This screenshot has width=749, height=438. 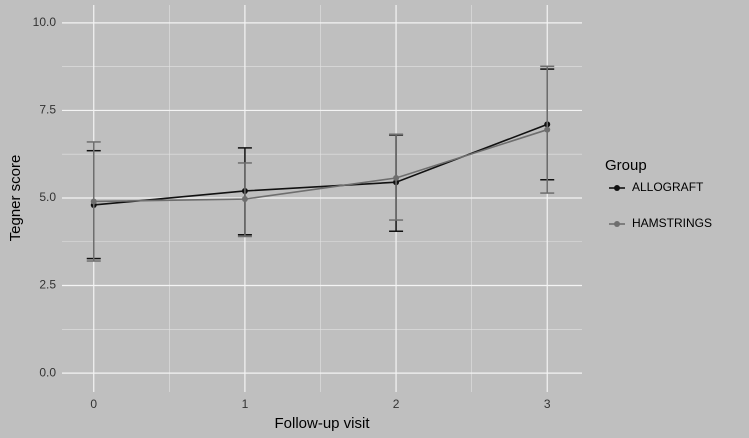 I want to click on x-tick-label: 1, so click(x=245, y=404).